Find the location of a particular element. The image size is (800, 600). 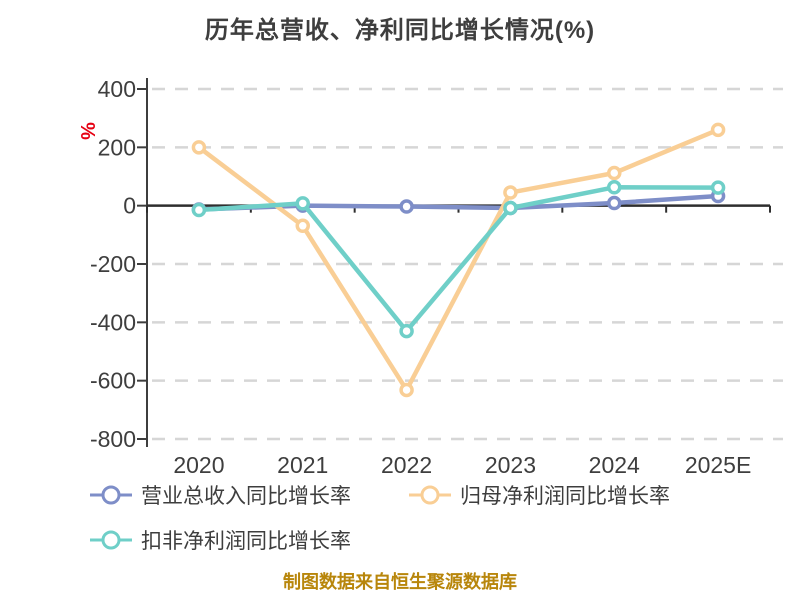

x-axis-label: 2024 is located at coordinates (614, 465).